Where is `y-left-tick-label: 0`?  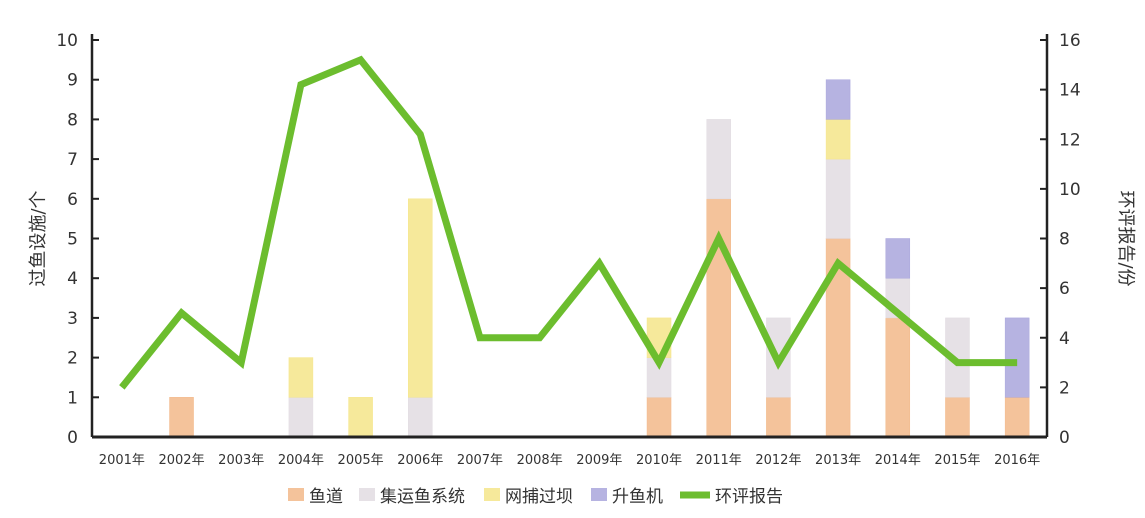 y-left-tick-label: 0 is located at coordinates (72, 438).